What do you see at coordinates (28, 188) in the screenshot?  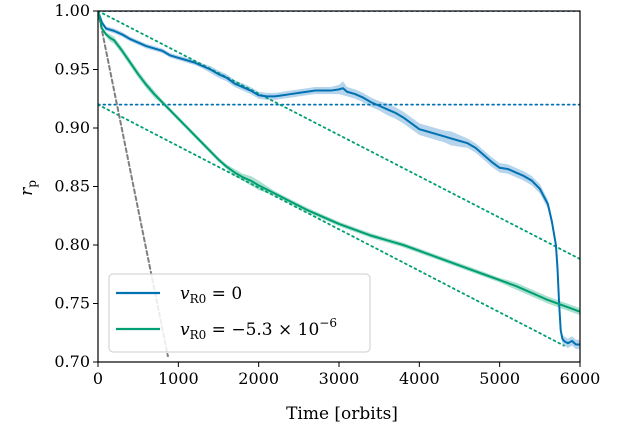 I see `y-axis-label: rp` at bounding box center [28, 188].